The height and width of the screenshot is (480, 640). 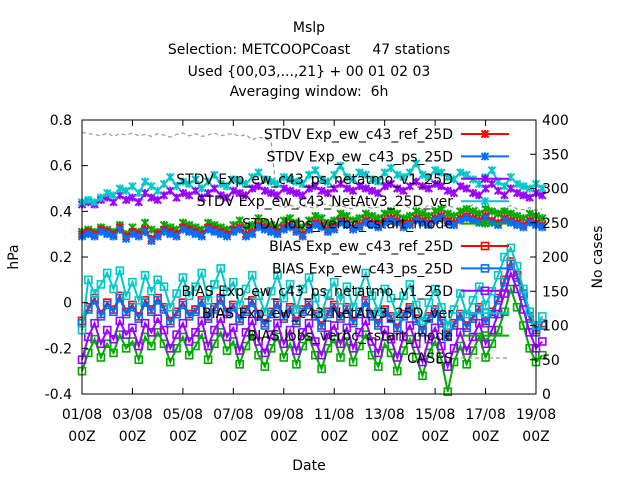 I want to click on legend-label: STDV lobs_verbc_cstart_mode, so click(x=347, y=225).